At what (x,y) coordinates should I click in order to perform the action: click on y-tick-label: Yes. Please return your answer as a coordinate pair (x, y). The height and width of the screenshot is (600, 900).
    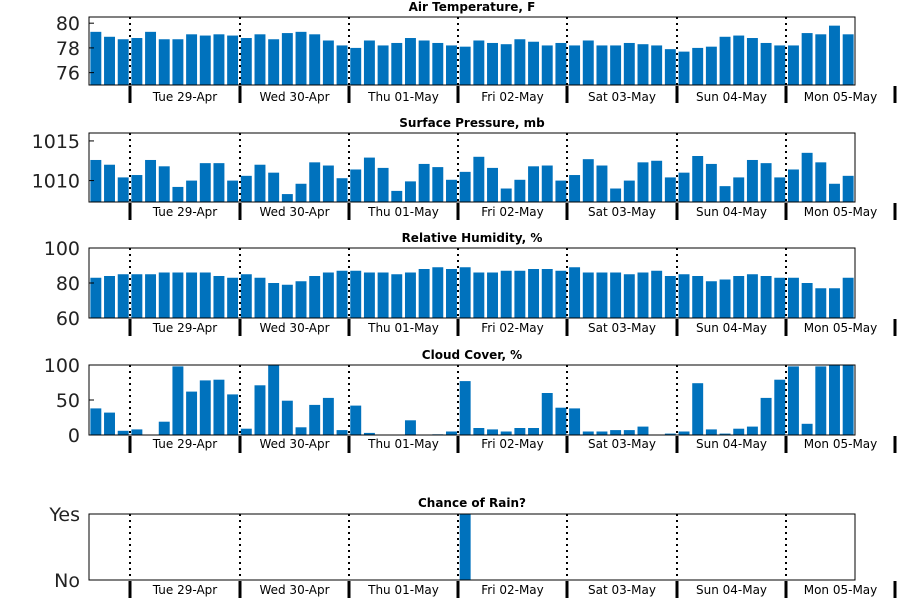
    Looking at the image, I should click on (64, 515).